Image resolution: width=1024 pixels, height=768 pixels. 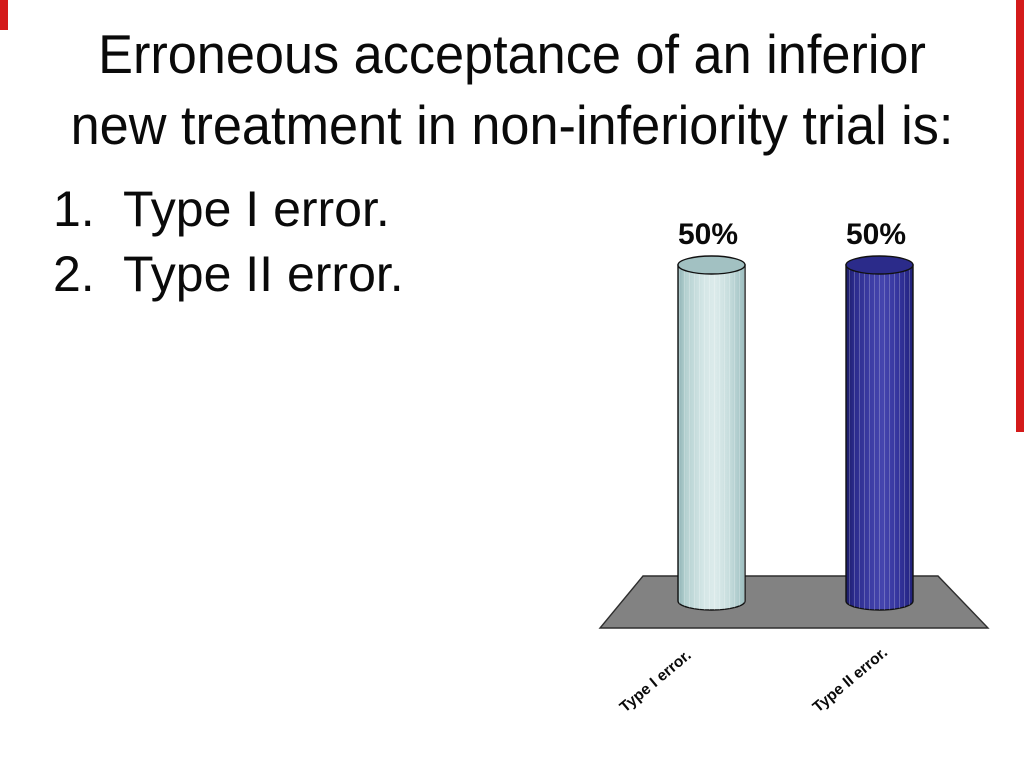 I want to click on answer-options-list: 1. Type I error. 2. Type II error., so click(x=219, y=242).